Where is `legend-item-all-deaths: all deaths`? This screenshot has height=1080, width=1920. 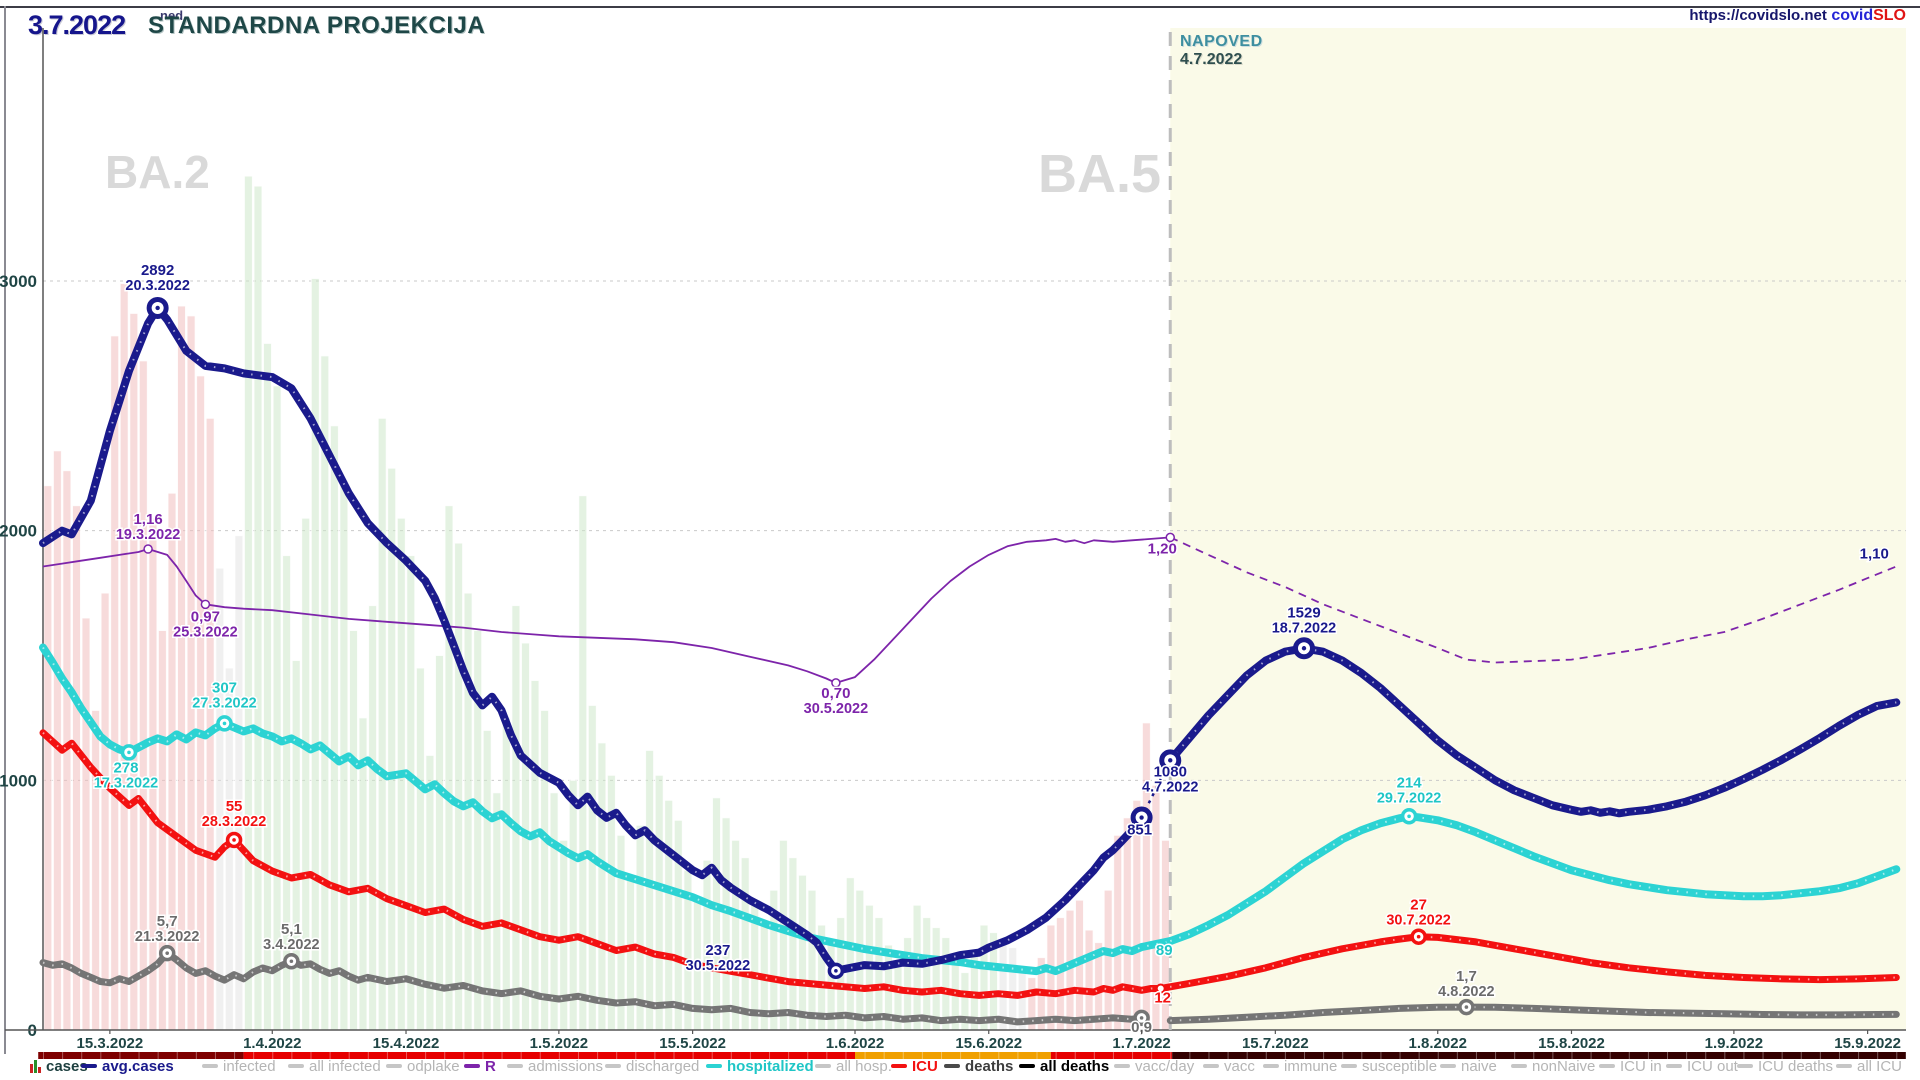 legend-item-all-deaths: all deaths is located at coordinates (1064, 1066).